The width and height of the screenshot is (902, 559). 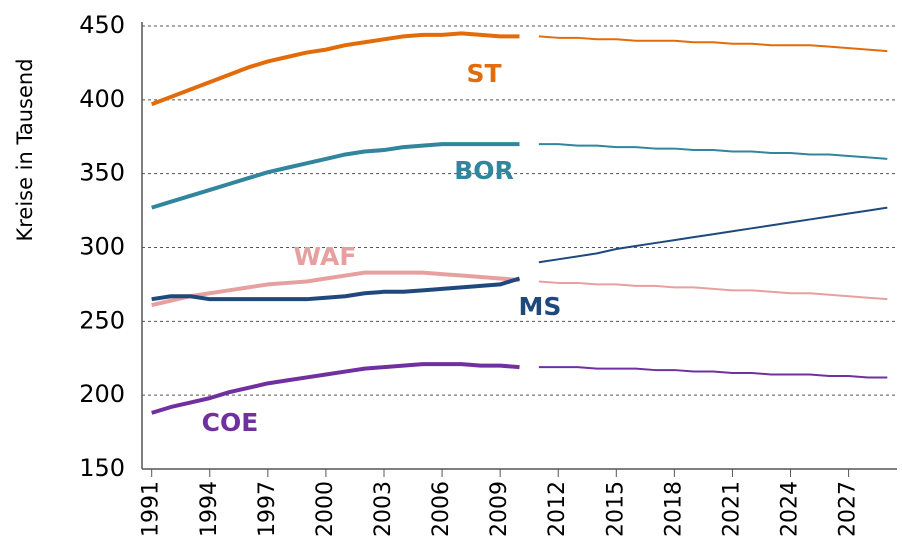 What do you see at coordinates (483, 73) in the screenshot?
I see `series-label: ST` at bounding box center [483, 73].